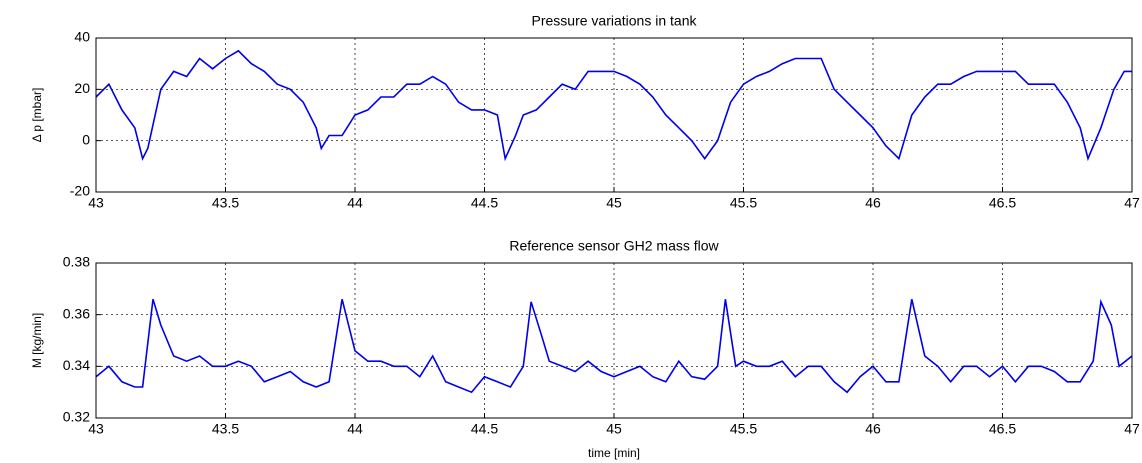 Image resolution: width=1142 pixels, height=463 pixels. I want to click on y-tick-label: 0.38, so click(76, 262).